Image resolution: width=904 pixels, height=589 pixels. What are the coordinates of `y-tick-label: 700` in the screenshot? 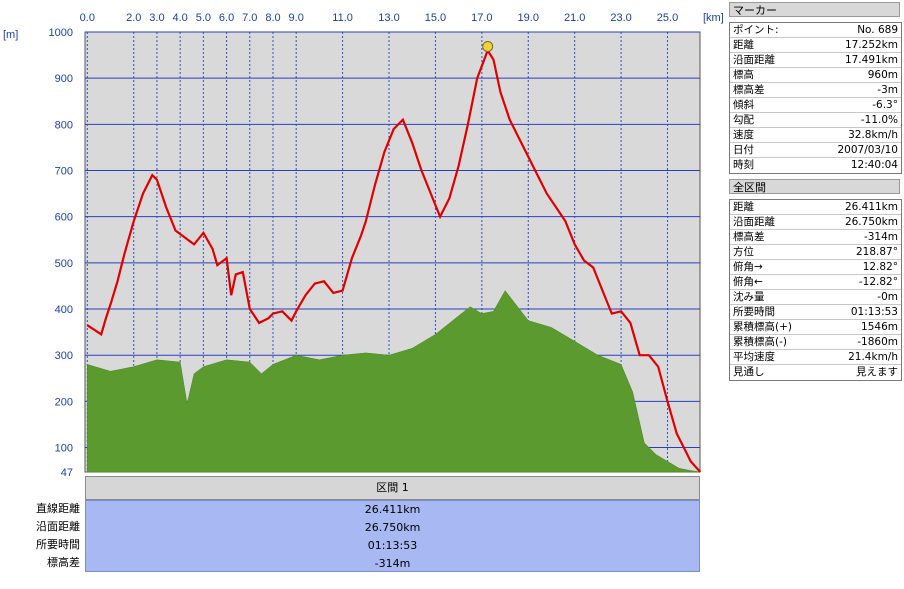 It's located at (64, 172).